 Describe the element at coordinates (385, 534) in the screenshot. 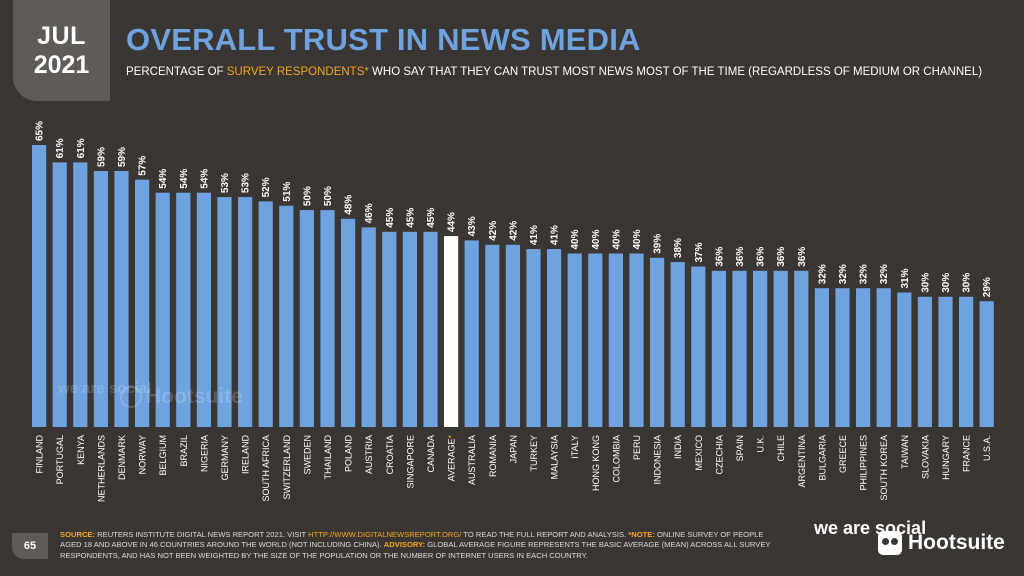

I see `source-link: HTTP://WWW.DIGITALNEWSREPORT.ORG/` at that location.